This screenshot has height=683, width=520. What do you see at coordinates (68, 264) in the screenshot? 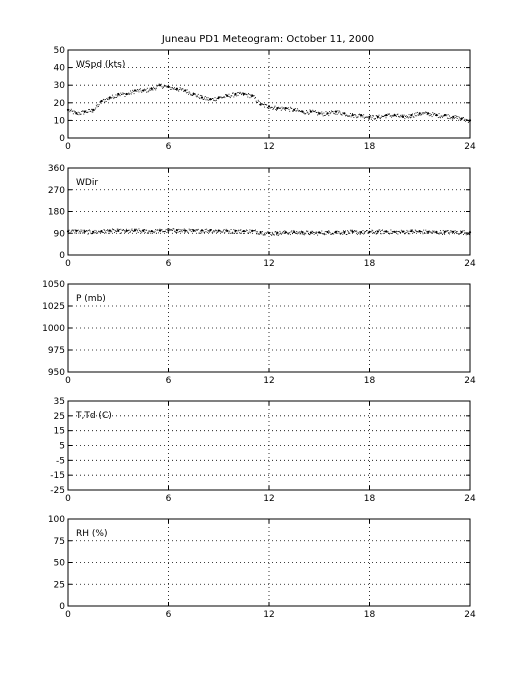
I see `x-tick-label: 0` at bounding box center [68, 264].